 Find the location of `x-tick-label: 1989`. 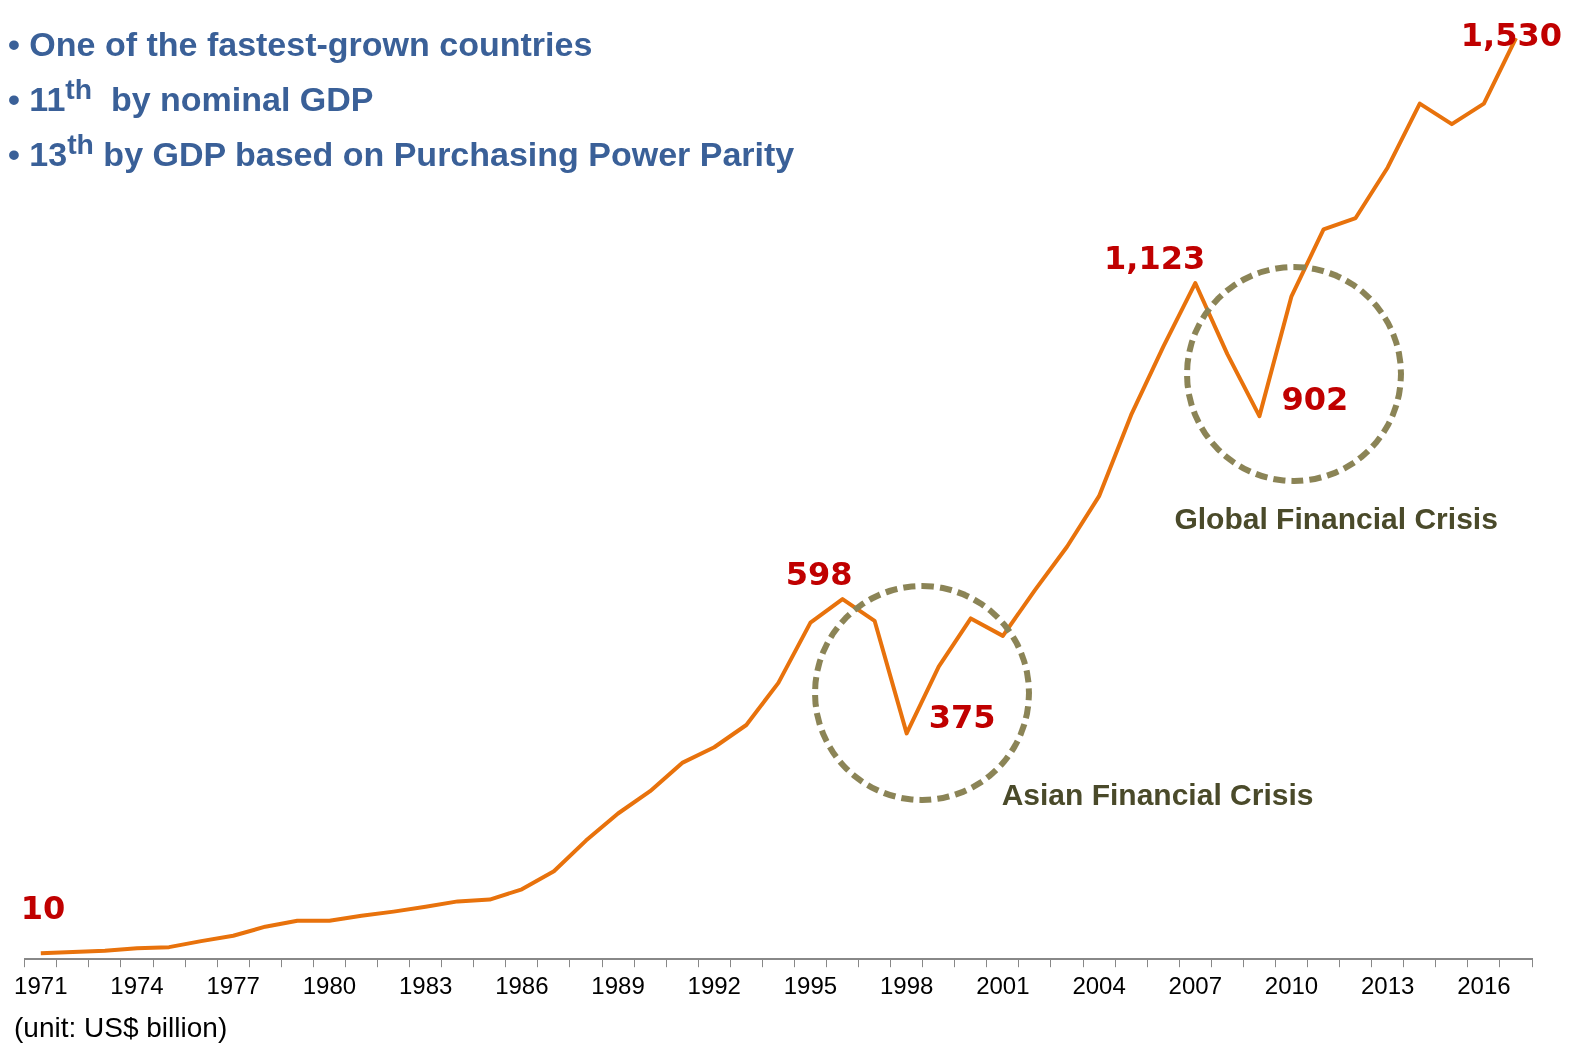

x-tick-label: 1989 is located at coordinates (618, 986).